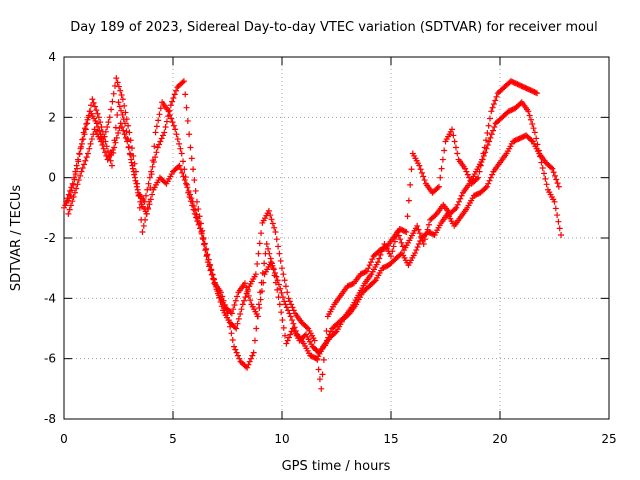  What do you see at coordinates (336, 466) in the screenshot?
I see `x-axis-label: GPS time / hours` at bounding box center [336, 466].